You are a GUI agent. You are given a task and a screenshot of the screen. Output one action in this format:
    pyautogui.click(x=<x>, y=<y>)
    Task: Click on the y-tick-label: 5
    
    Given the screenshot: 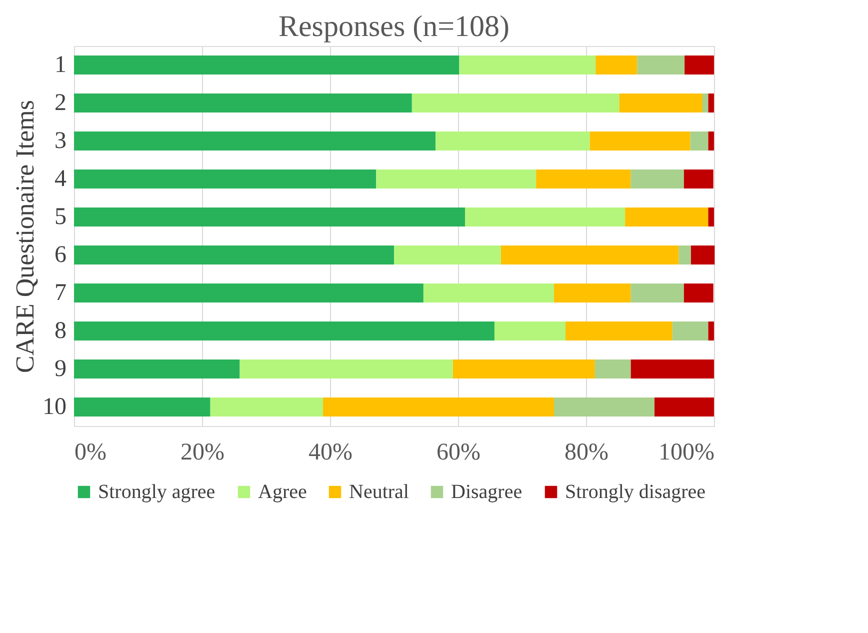 What is the action you would take?
    pyautogui.click(x=60, y=217)
    